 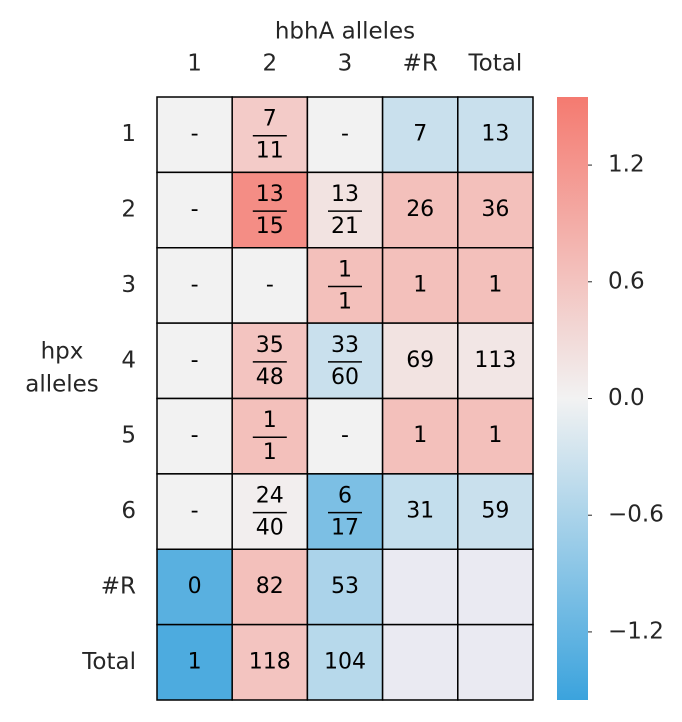 What do you see at coordinates (108, 662) in the screenshot?
I see `y-tick-label: Total` at bounding box center [108, 662].